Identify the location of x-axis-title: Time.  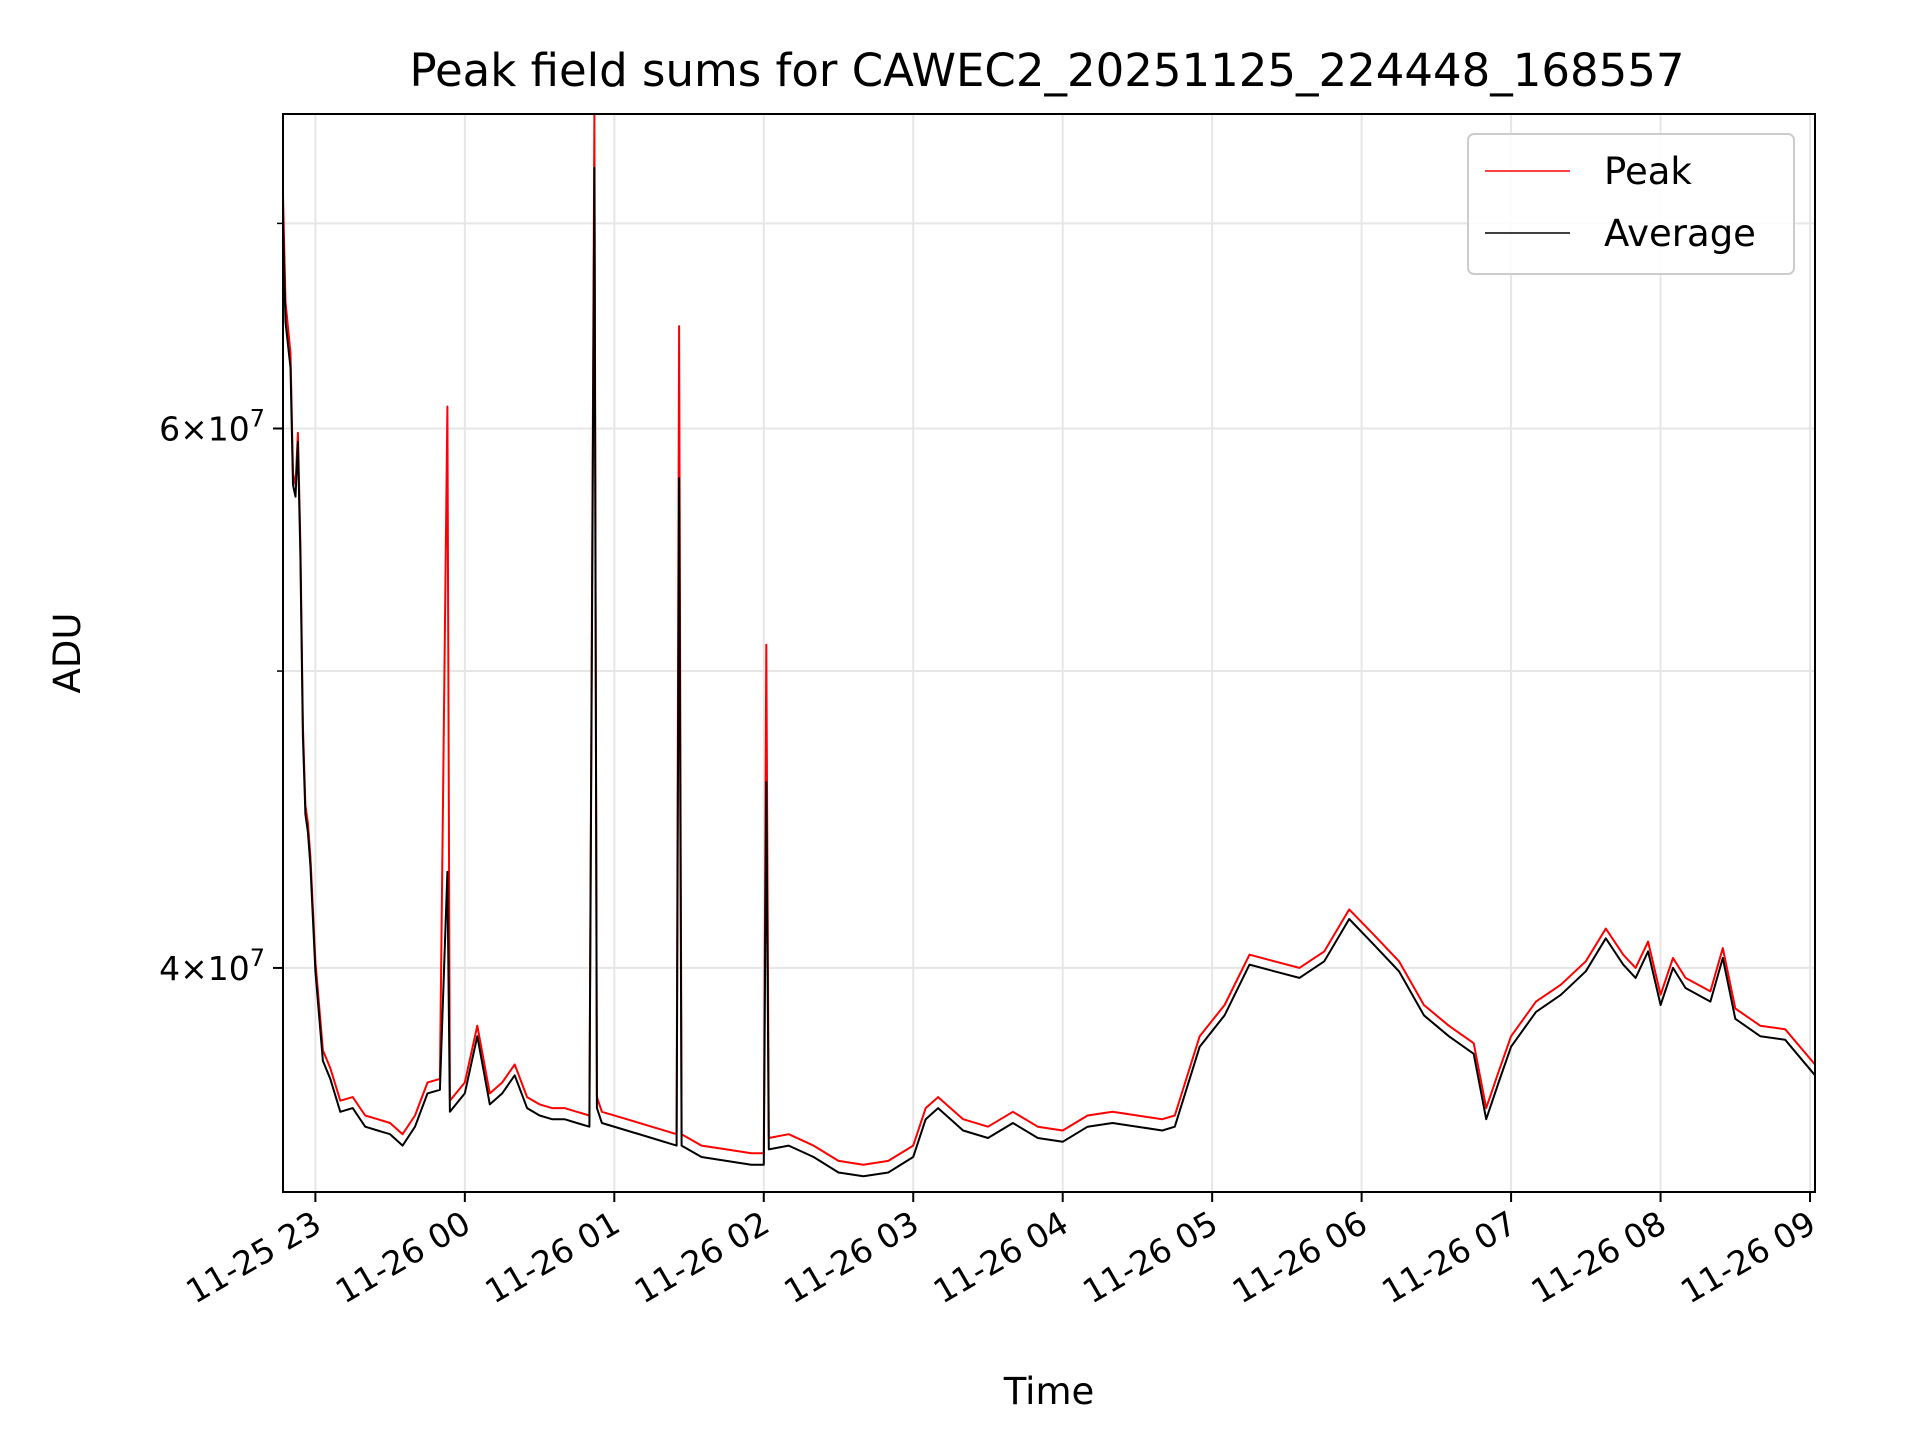
(1049, 1391).